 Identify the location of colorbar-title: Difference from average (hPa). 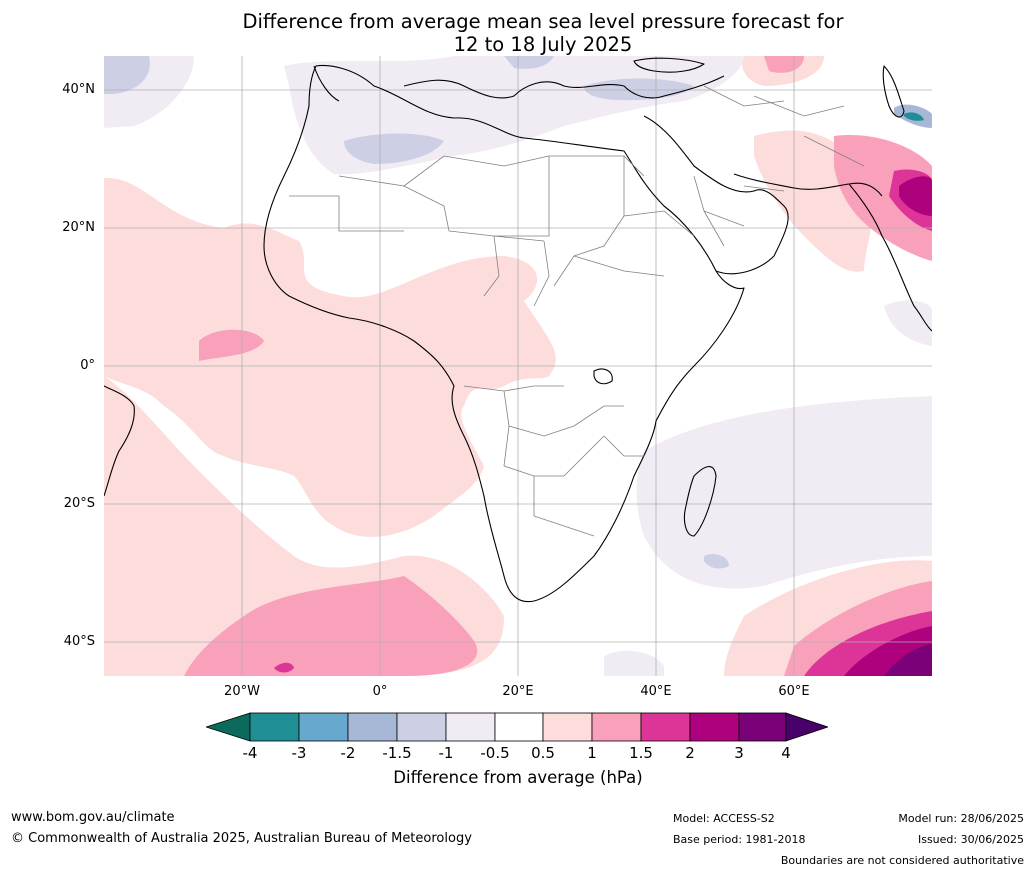
(518, 777).